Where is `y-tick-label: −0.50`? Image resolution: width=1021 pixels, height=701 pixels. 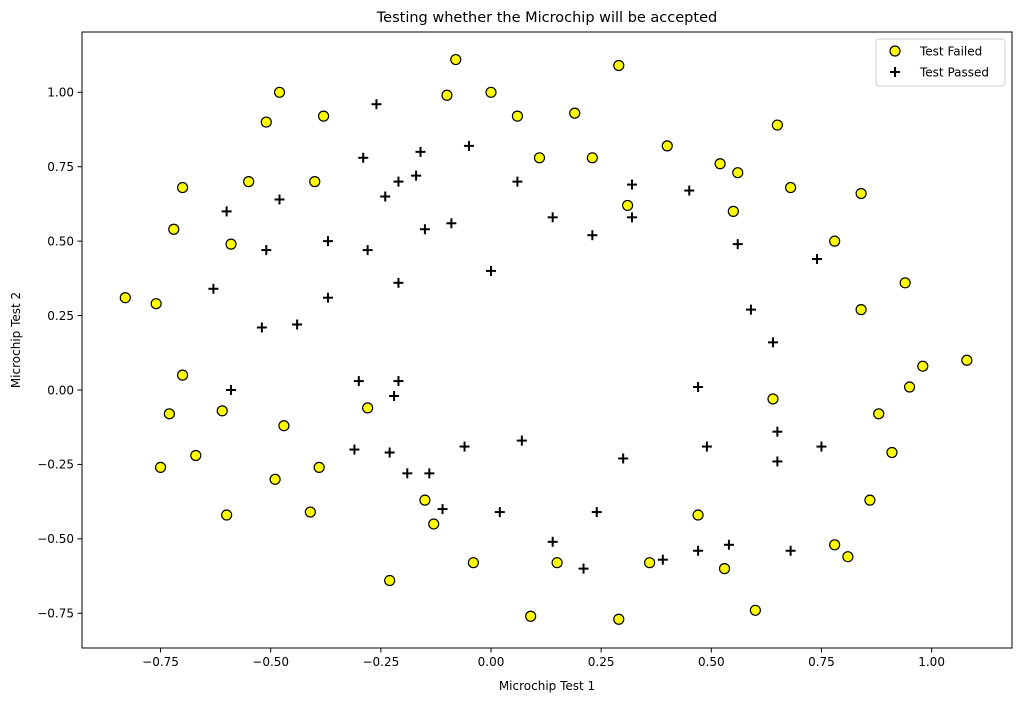
y-tick-label: −0.50 is located at coordinates (55, 539).